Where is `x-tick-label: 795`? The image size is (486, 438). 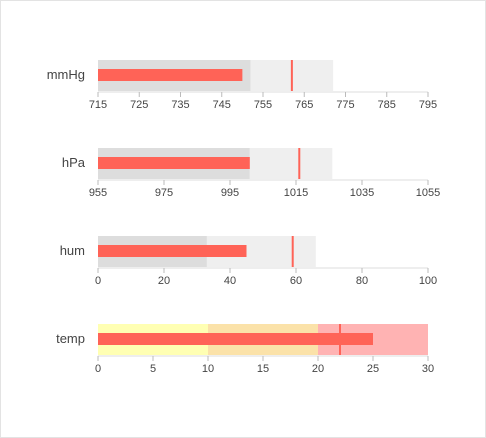 x-tick-label: 795 is located at coordinates (428, 105).